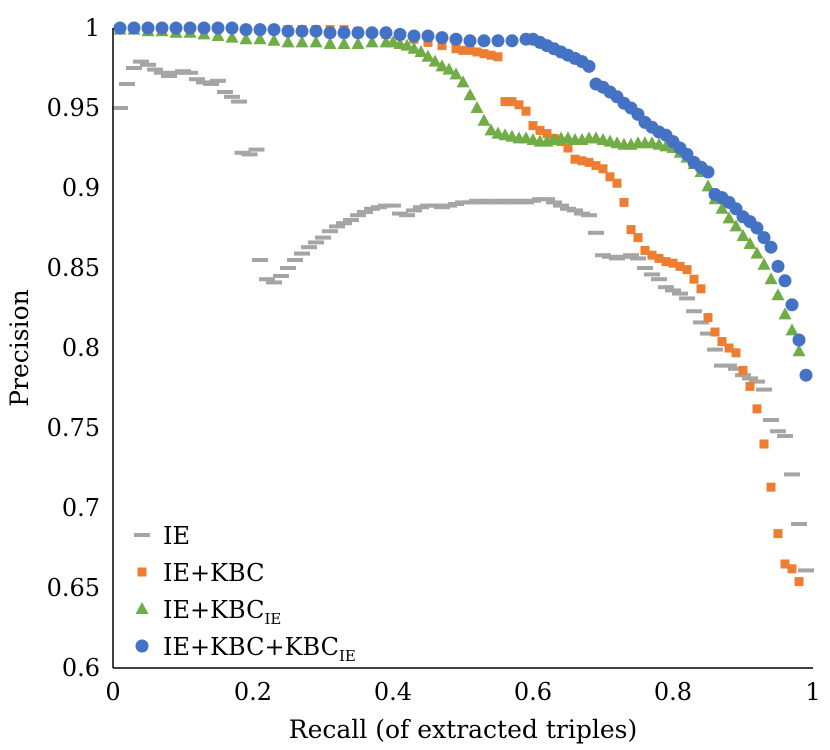 Image resolution: width=830 pixels, height=750 pixels. I want to click on legend-label: IE+KBC+KBCIE, so click(259, 649).